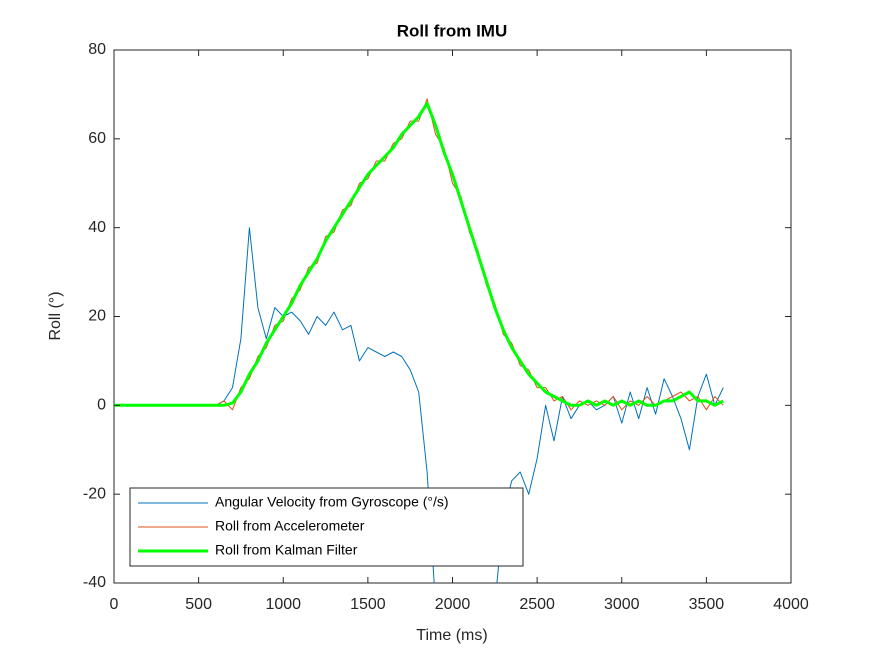 The height and width of the screenshot is (661, 875). I want to click on x-tick-label: 1500, so click(368, 604).